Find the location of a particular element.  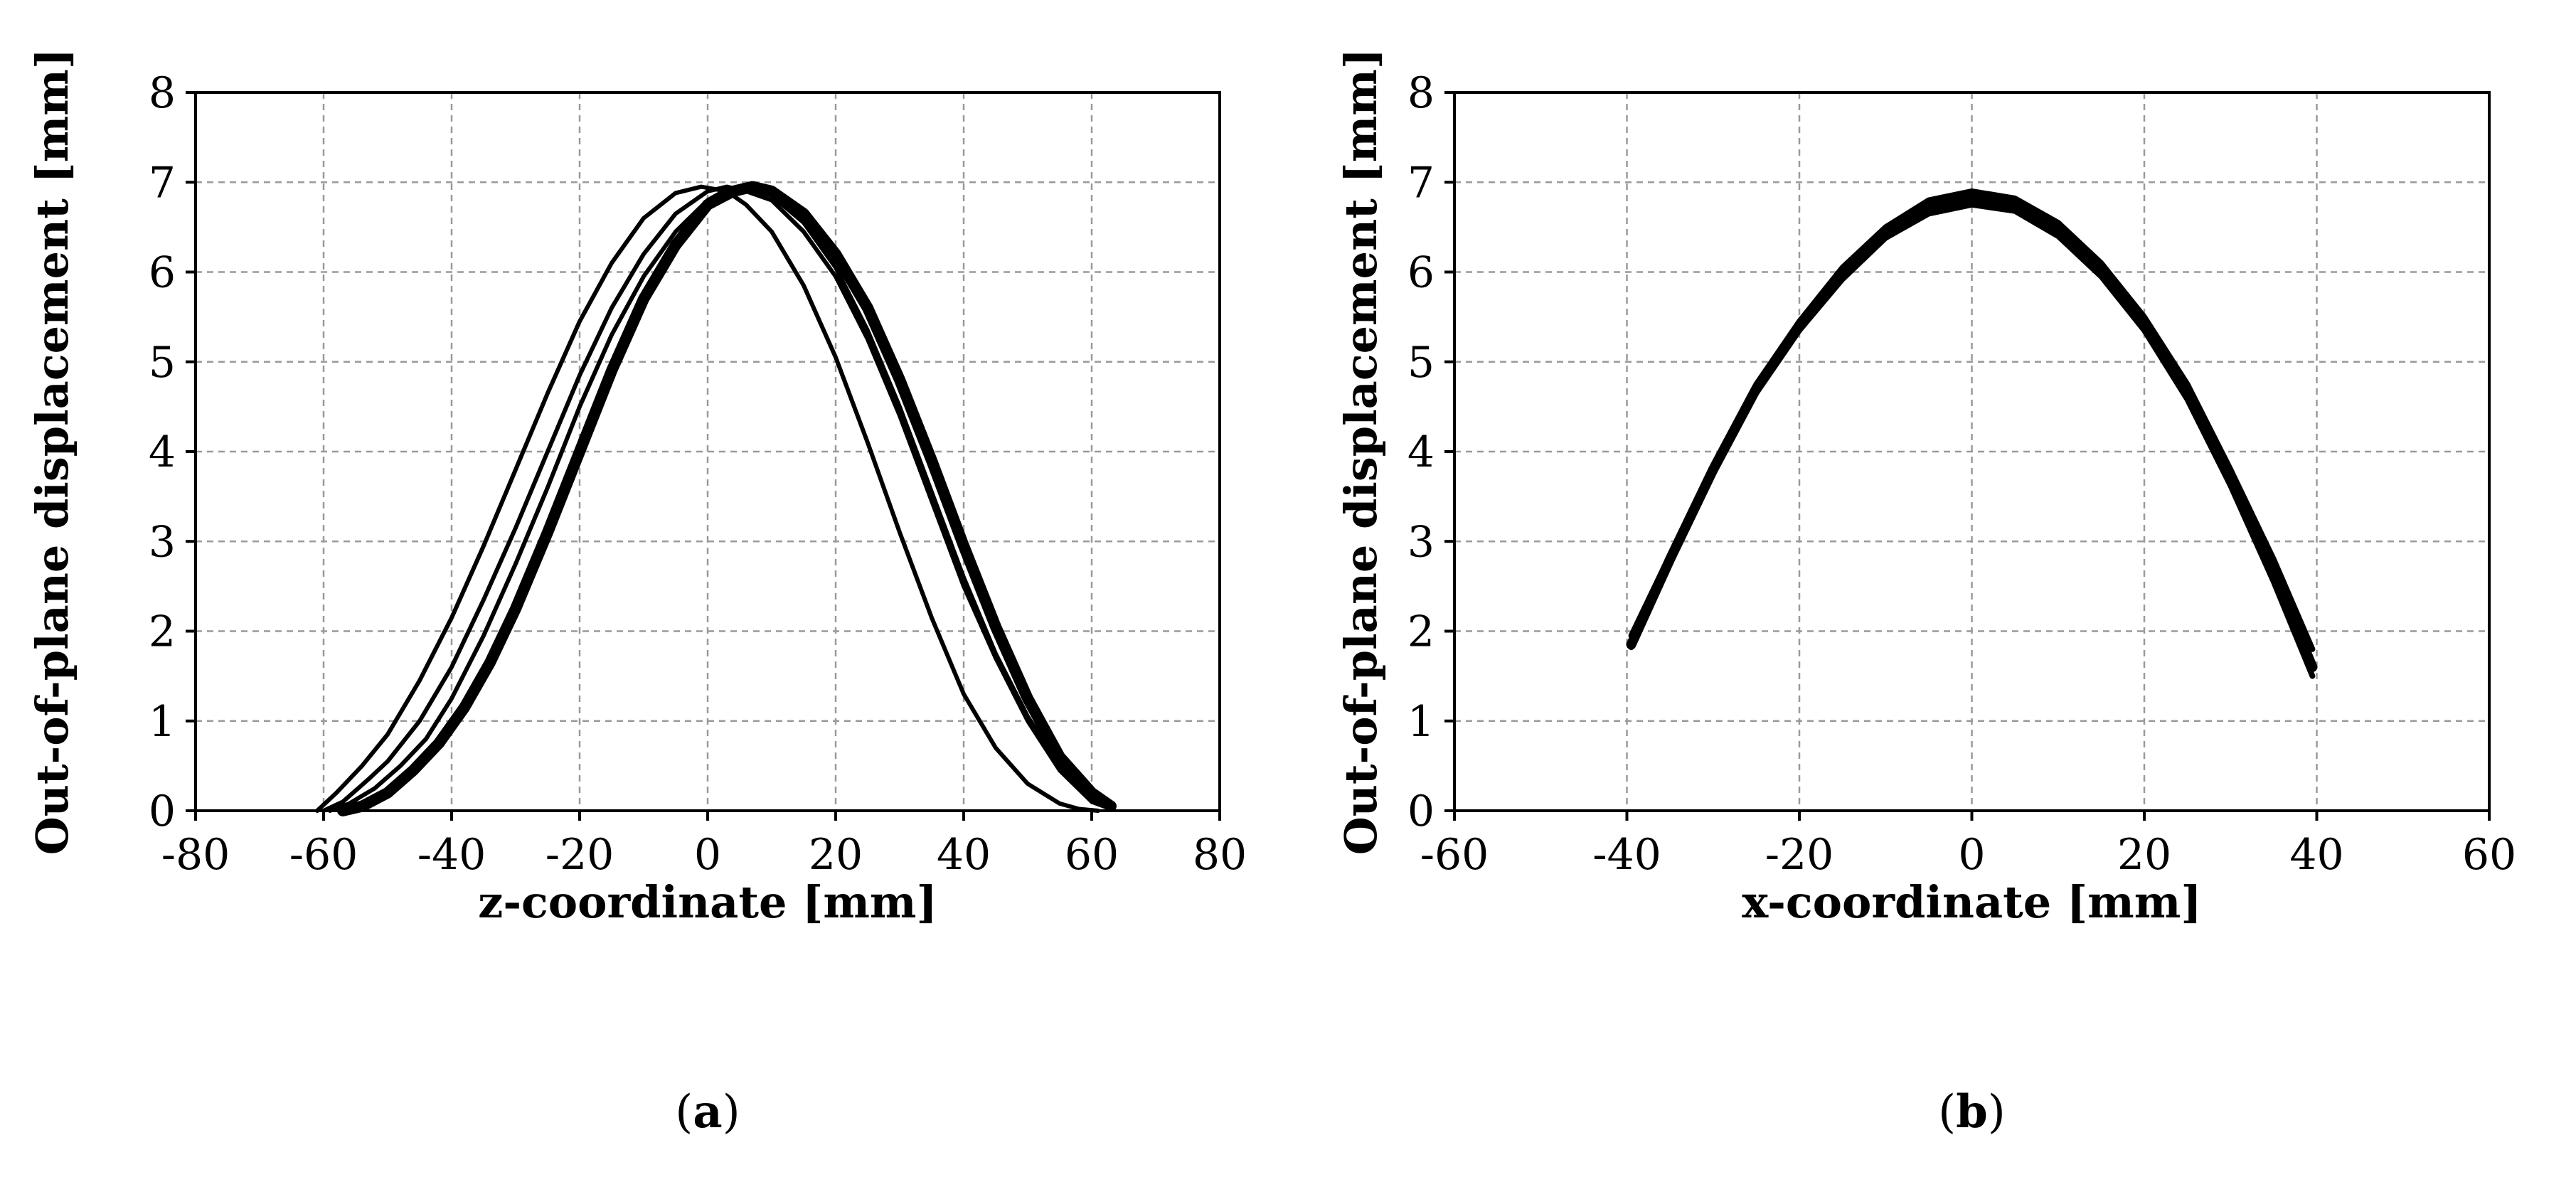

series-line-curve-band-lower is located at coordinates (1972, 440).